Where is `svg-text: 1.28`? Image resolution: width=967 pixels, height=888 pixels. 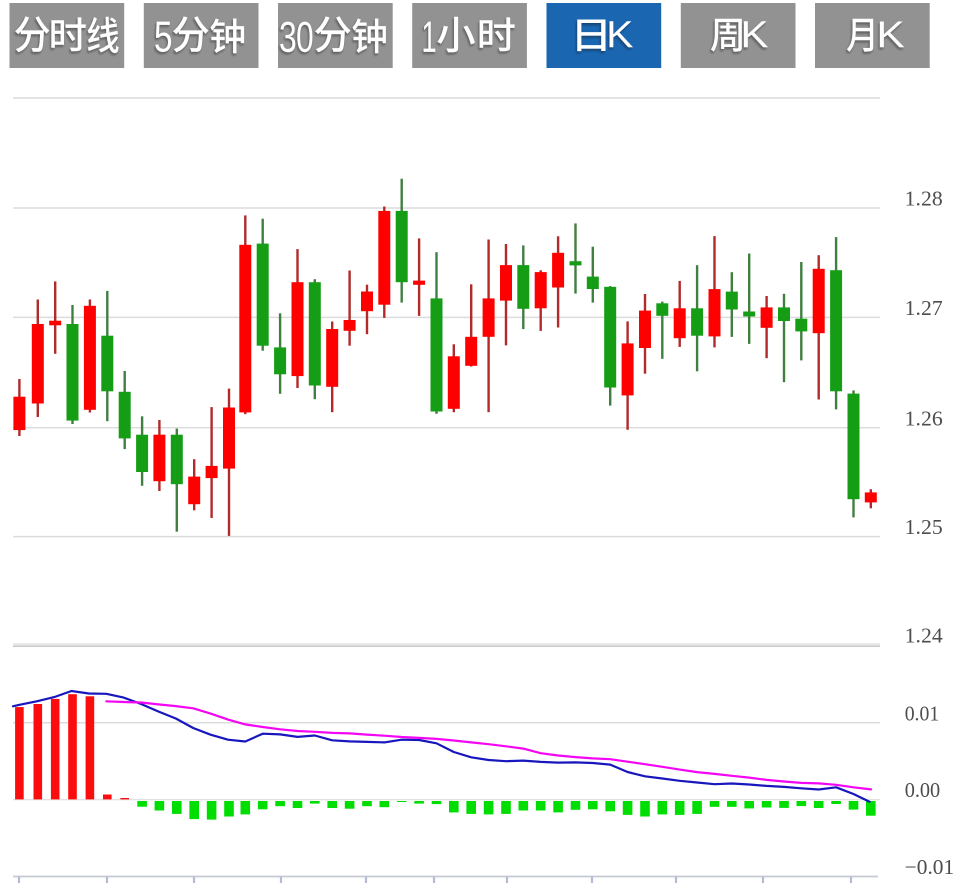 svg-text: 1.28 is located at coordinates (924, 199).